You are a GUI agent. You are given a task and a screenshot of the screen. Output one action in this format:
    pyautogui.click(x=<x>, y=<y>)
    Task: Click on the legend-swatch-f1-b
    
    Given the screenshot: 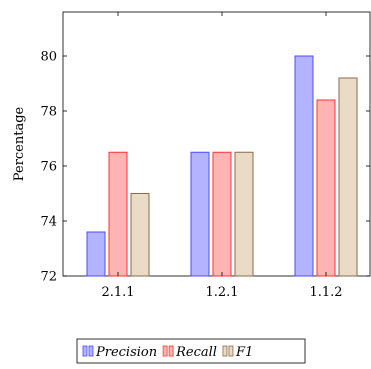 What is the action you would take?
    pyautogui.click(x=231, y=351)
    